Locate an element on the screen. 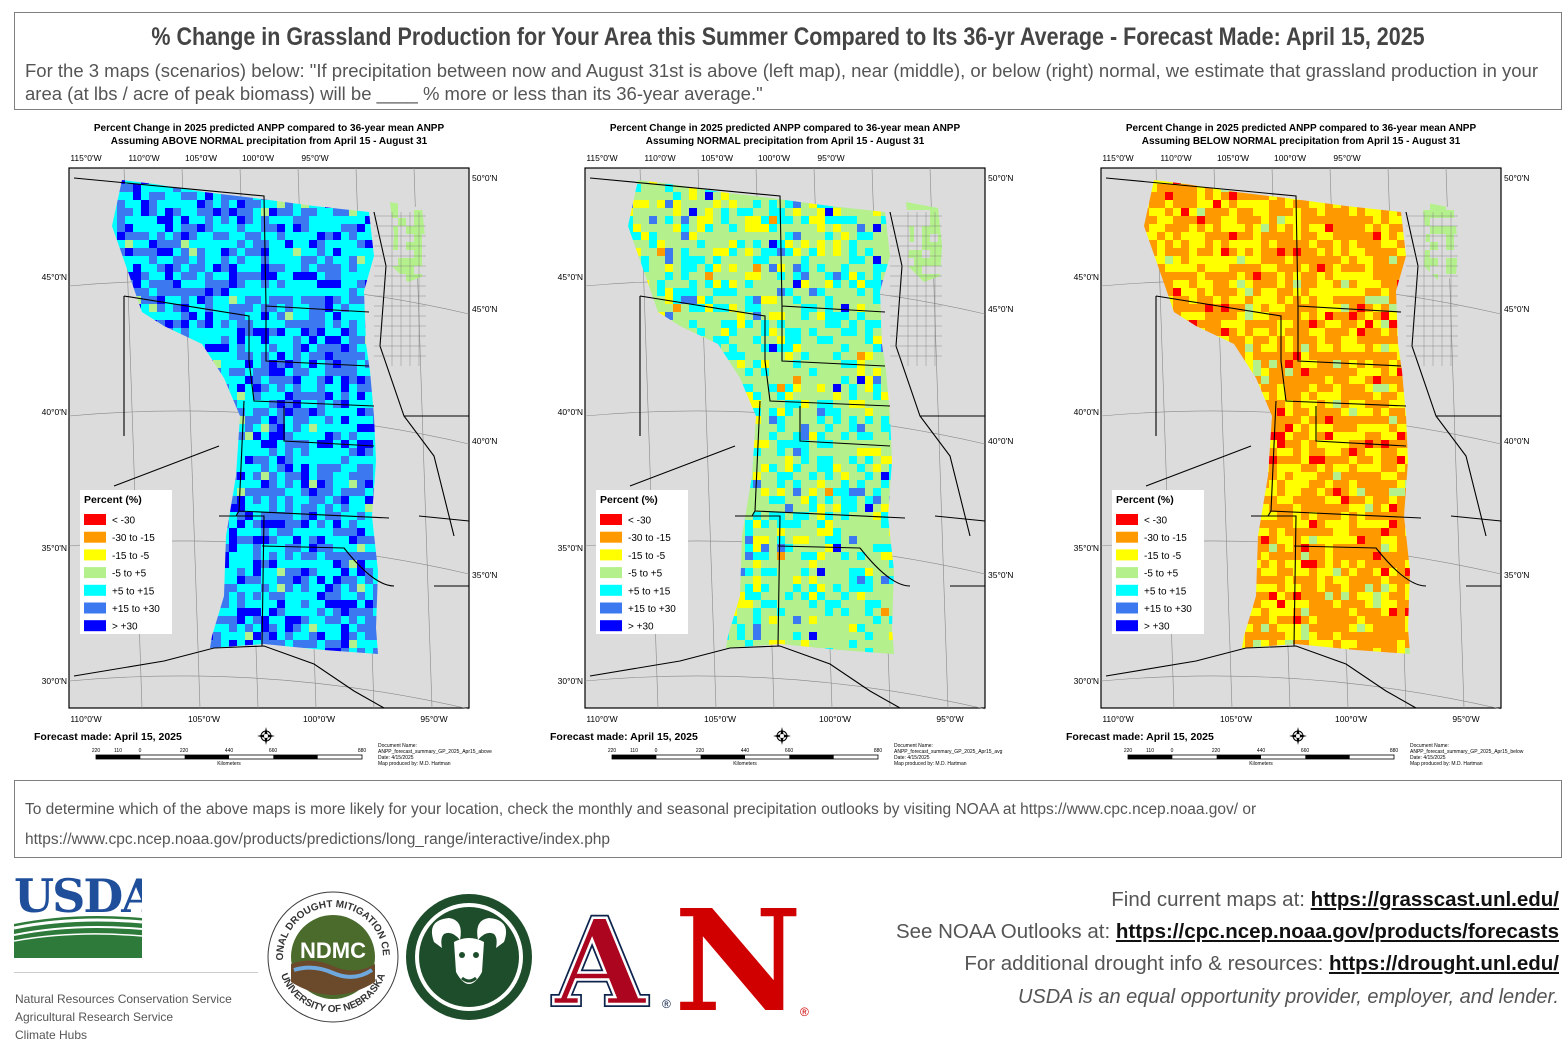  usda-logo: USDA is located at coordinates (78, 913).